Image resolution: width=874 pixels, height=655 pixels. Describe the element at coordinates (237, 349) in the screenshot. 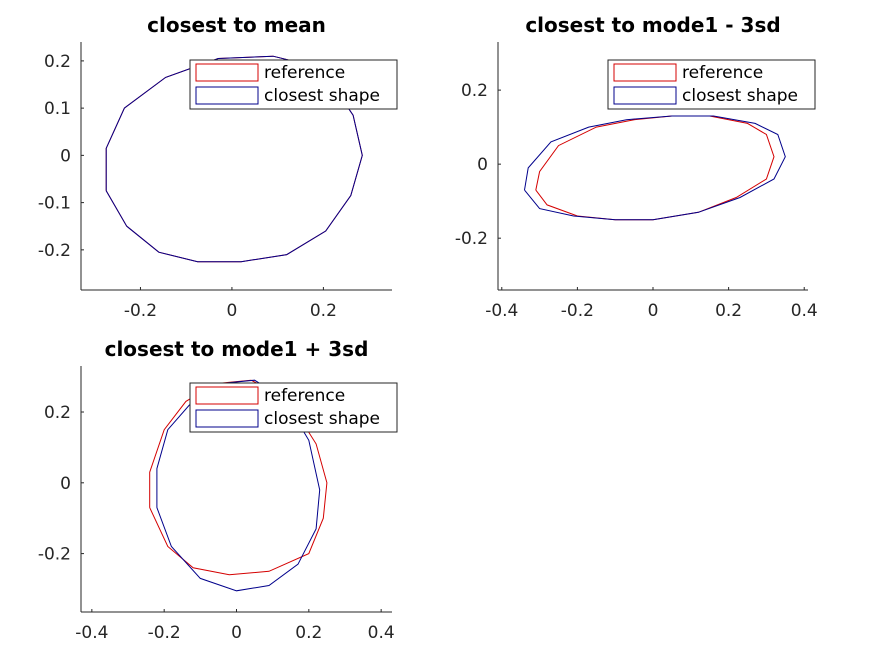

I see `chart-title: closest to mode1 + 3sd` at that location.